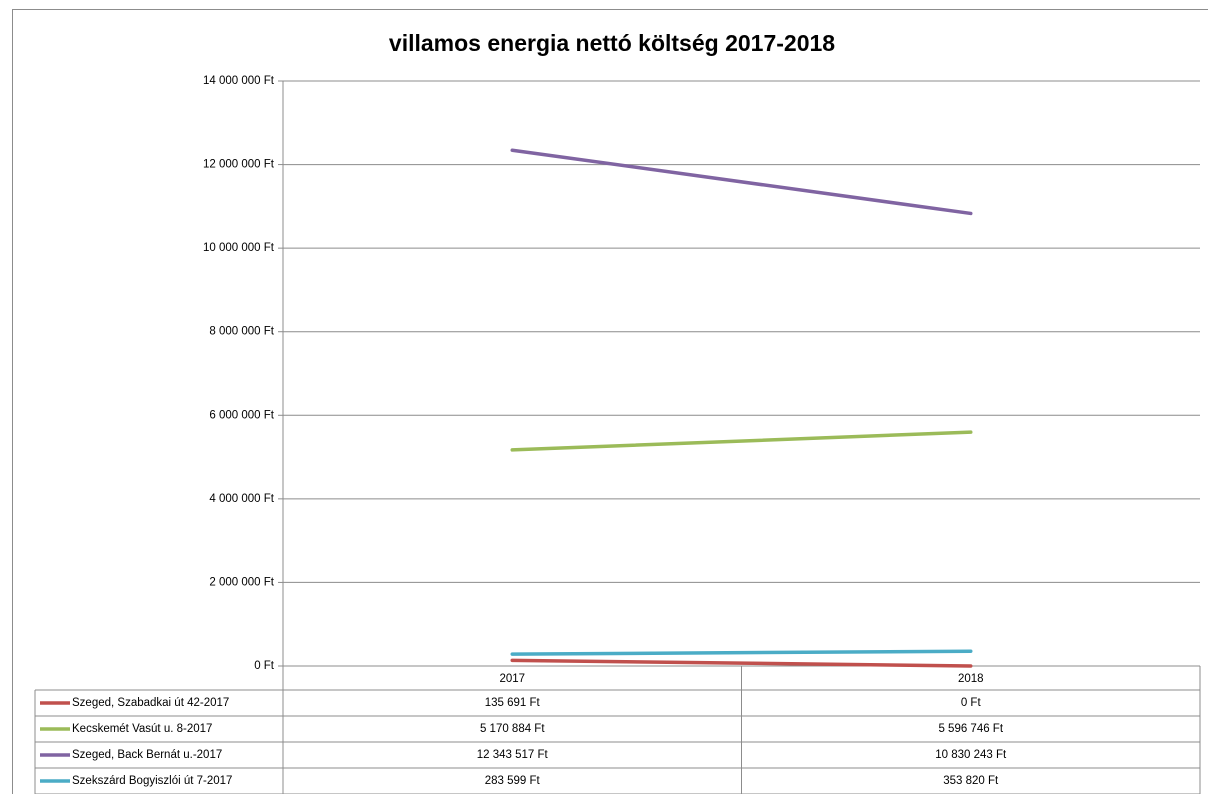  Describe the element at coordinates (241, 499) in the screenshot. I see `y-tick-label: 4 000 000 Ft` at that location.